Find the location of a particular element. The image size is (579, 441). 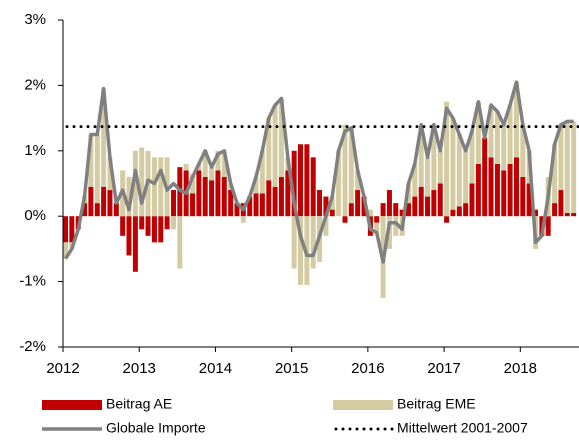

x-tick-label: 2013 is located at coordinates (139, 368).